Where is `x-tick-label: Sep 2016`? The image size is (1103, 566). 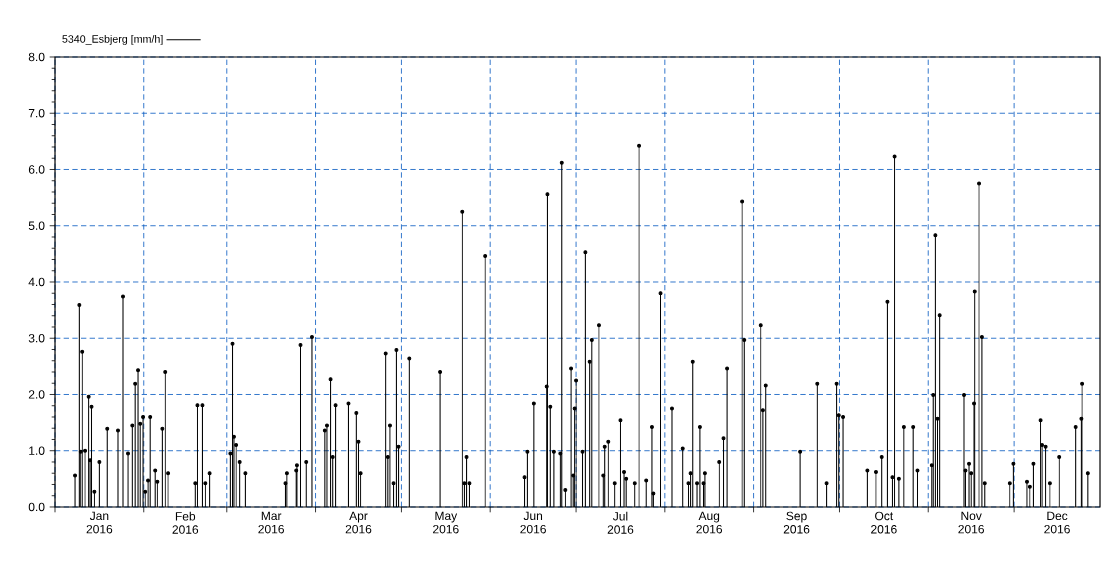 x-tick-label: Sep 2016 is located at coordinates (796, 522).